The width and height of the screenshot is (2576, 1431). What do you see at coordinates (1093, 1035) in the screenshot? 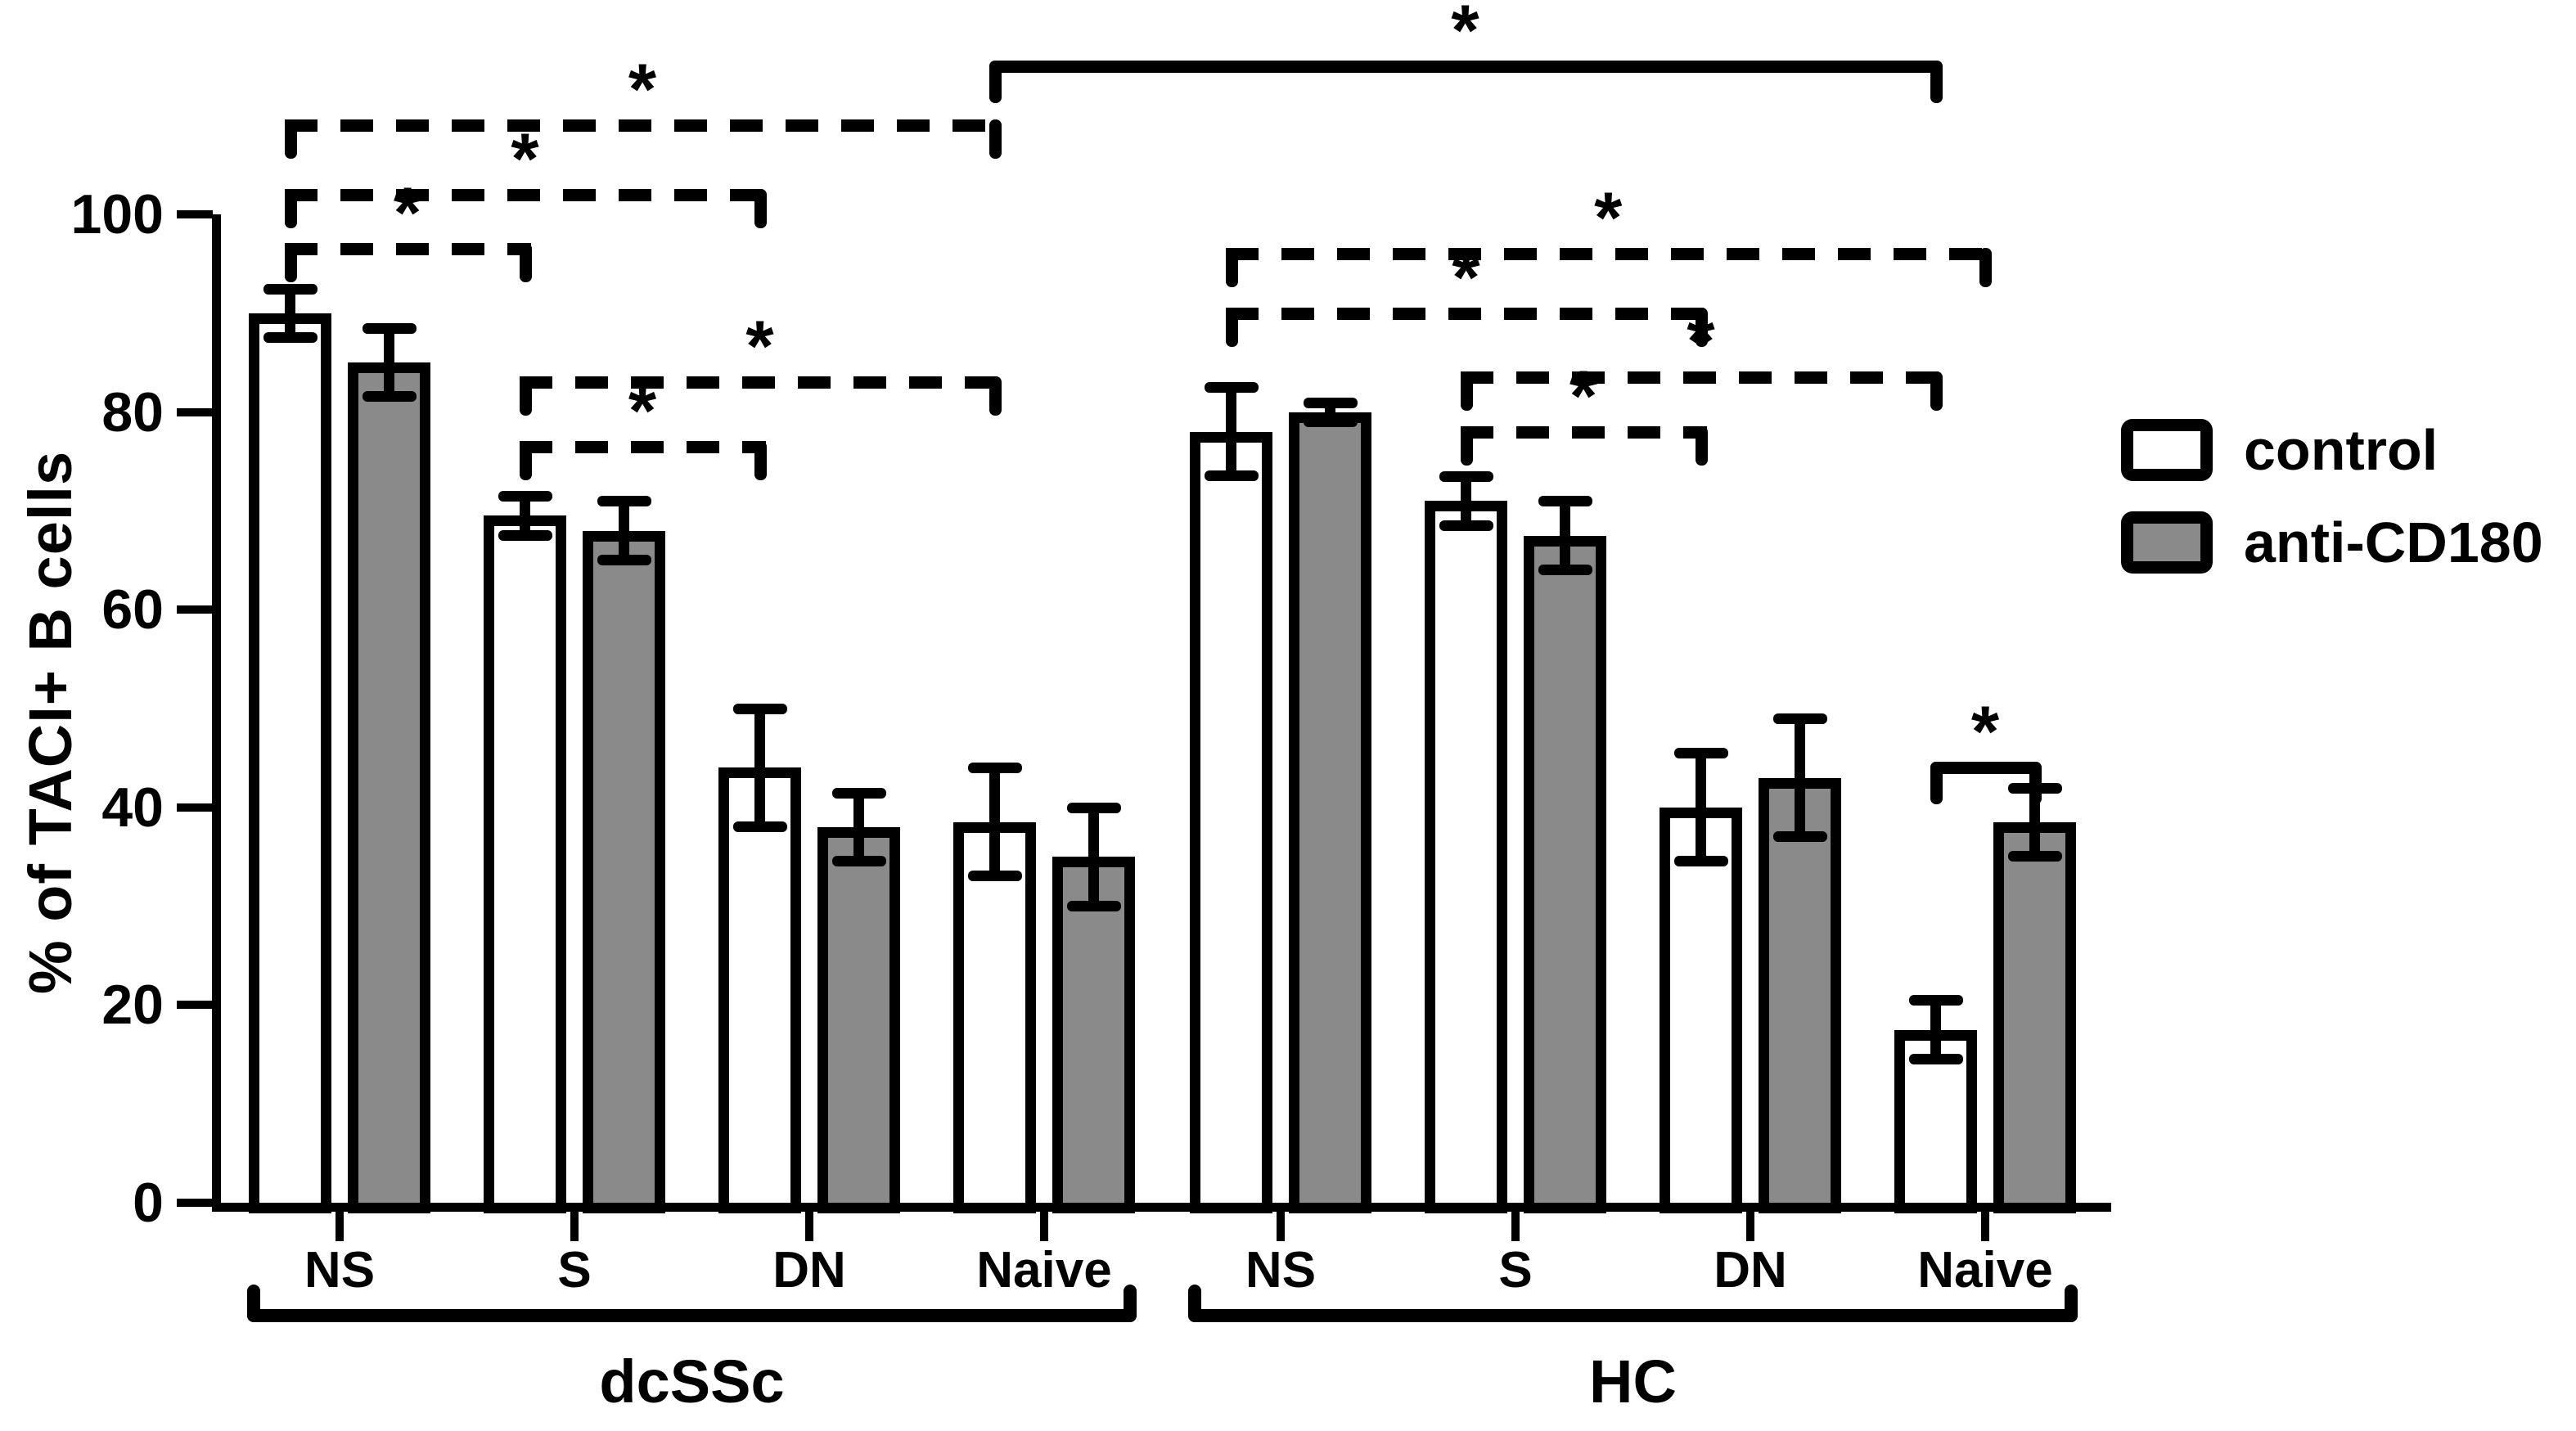
I see `bar-dcssc-naive-anti-CD180` at bounding box center [1093, 1035].